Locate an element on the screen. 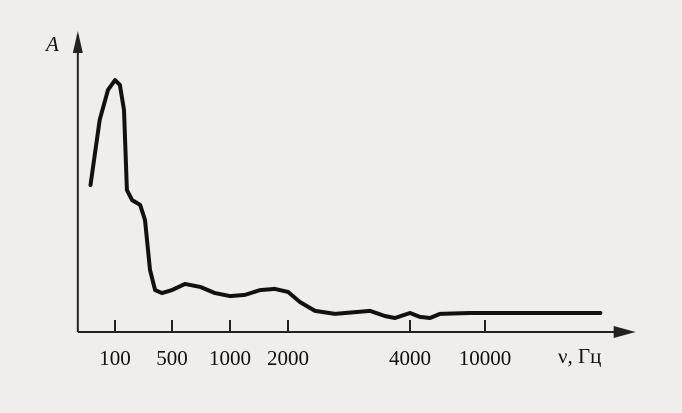 This screenshot has width=682, height=413. x-axis-arrow is located at coordinates (624, 332).